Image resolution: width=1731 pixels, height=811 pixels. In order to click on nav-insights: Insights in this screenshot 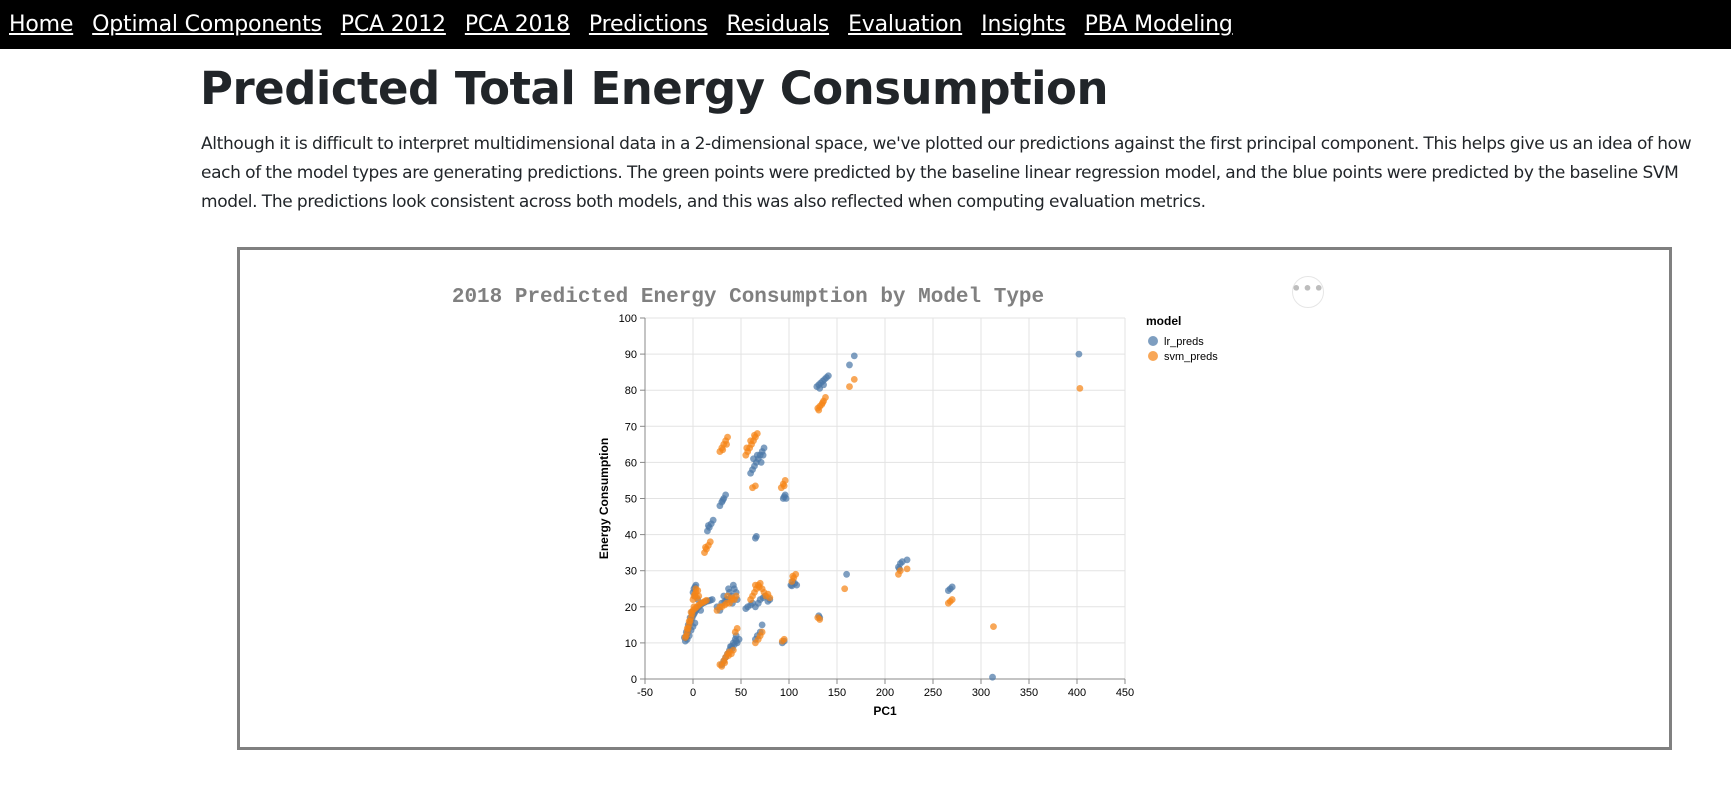, I will do `click(1023, 24)`.